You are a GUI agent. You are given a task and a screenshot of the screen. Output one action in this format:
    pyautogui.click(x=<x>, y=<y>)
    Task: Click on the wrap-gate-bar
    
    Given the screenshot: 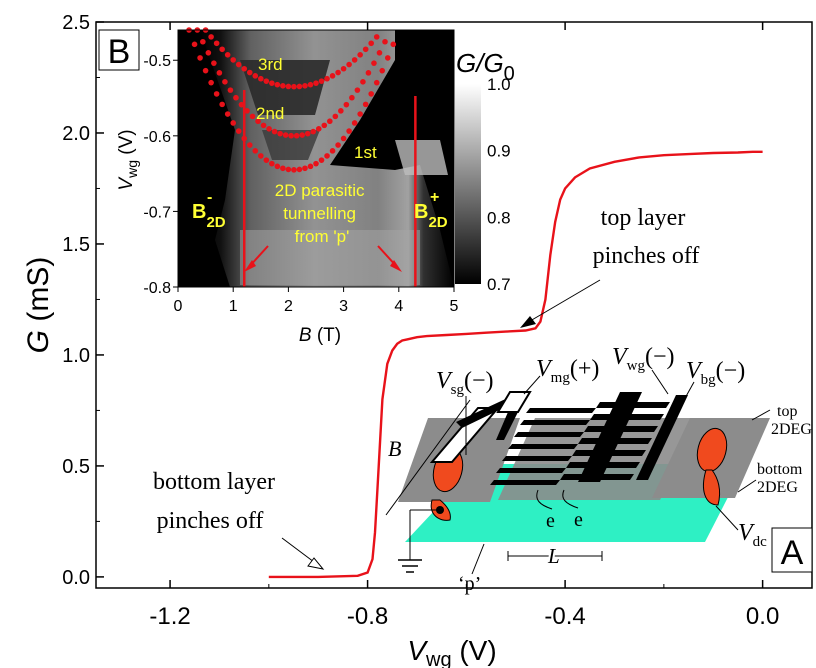 What is the action you would take?
    pyautogui.click(x=610, y=437)
    